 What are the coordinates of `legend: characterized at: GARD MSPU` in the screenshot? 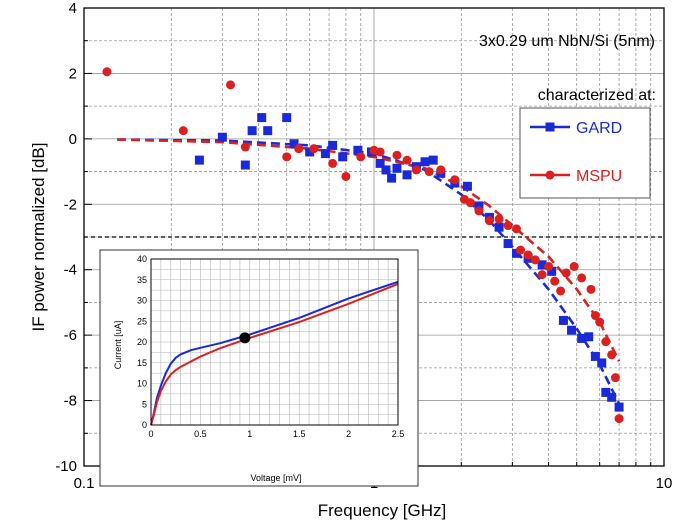 It's located at (587, 143).